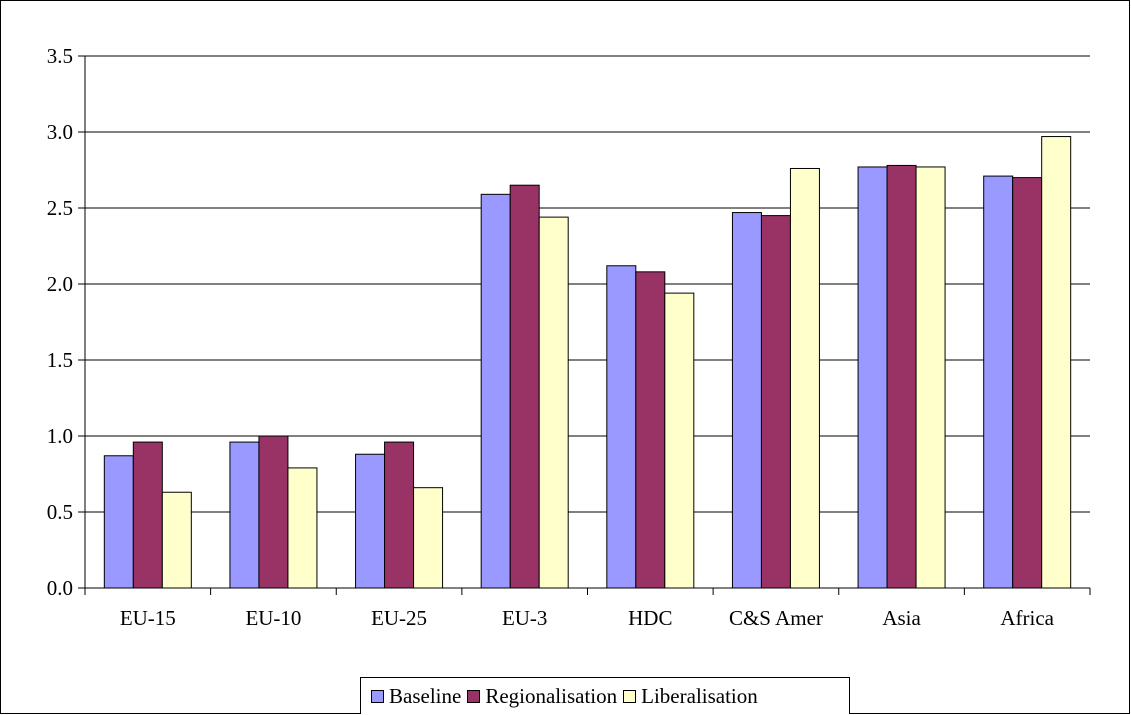 The height and width of the screenshot is (715, 1131). Describe the element at coordinates (60, 360) in the screenshot. I see `y-tick-label: 1.5` at that location.